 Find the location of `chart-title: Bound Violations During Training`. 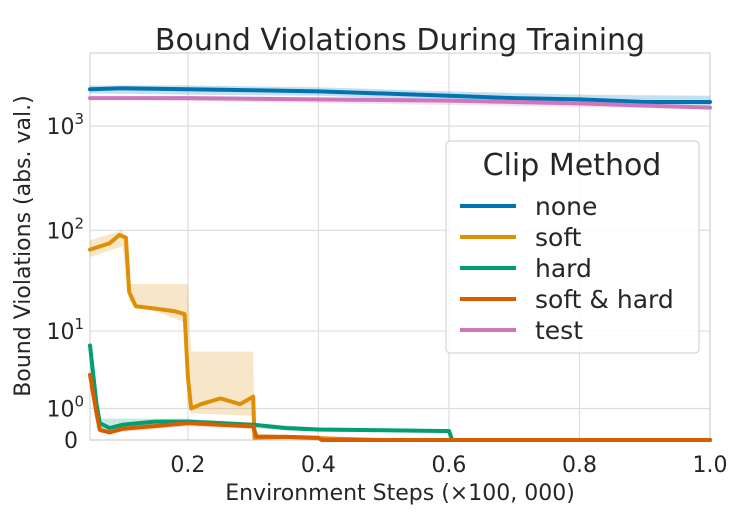

chart-title: Bound Violations During Training is located at coordinates (400, 40).